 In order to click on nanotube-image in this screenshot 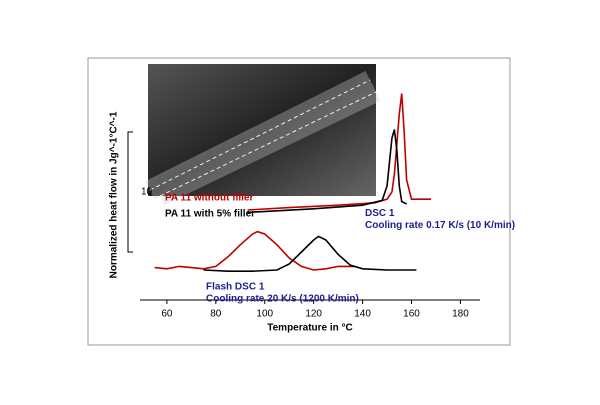, I will do `click(263, 135)`.